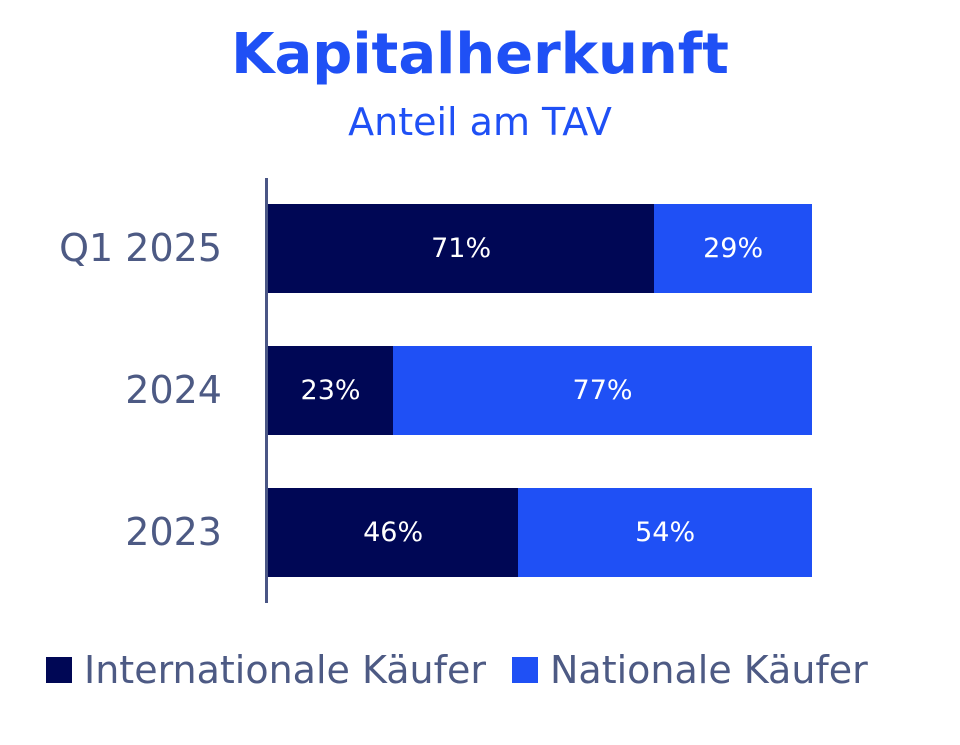 The image size is (960, 745). I want to click on legend-label: Nationale Käufer, so click(709, 670).